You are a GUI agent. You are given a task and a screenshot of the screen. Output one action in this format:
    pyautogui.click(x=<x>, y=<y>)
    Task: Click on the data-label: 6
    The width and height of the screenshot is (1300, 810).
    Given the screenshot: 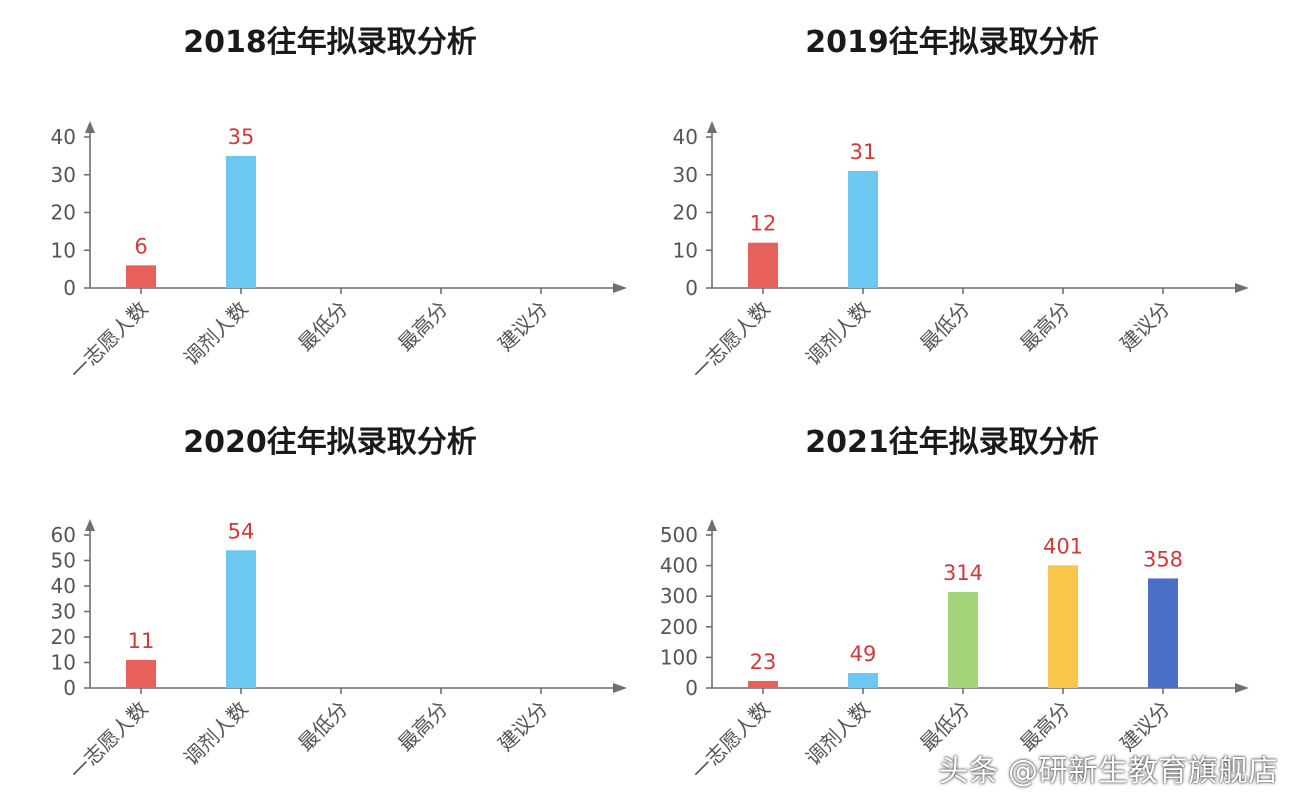 What is the action you would take?
    pyautogui.click(x=140, y=246)
    